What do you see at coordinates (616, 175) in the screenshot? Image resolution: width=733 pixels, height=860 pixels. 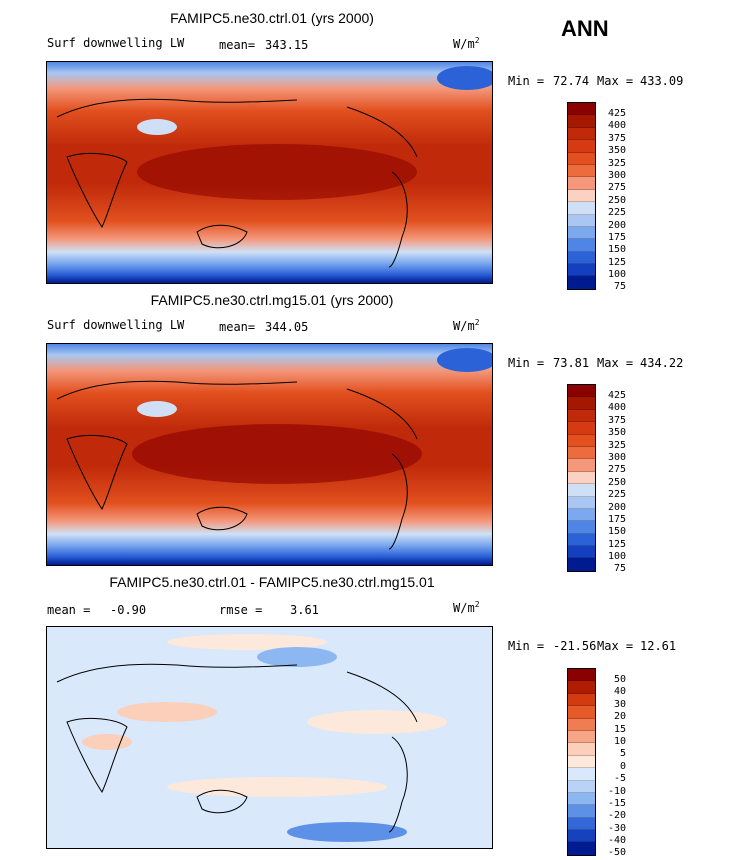 I see `colorbar-level-label: 300` at bounding box center [616, 175].